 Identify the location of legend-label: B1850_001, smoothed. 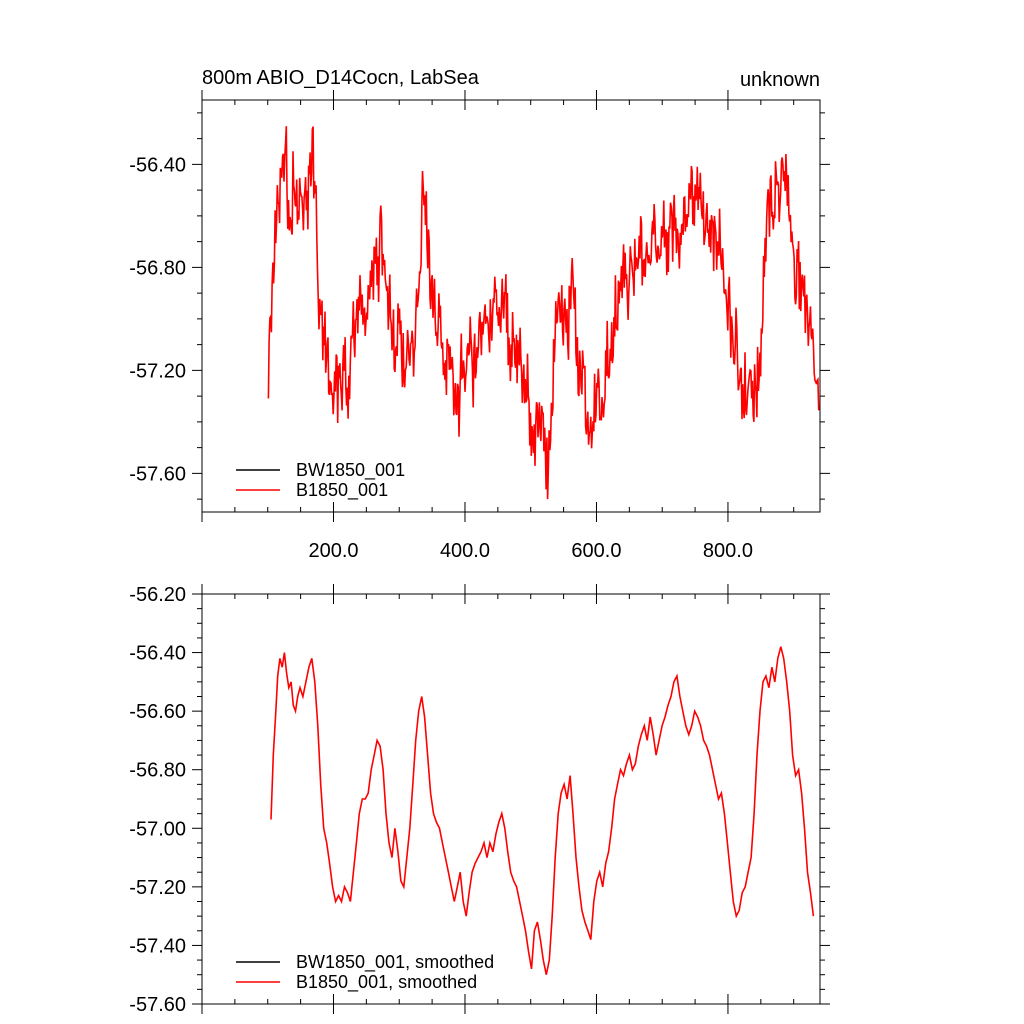
(386, 982).